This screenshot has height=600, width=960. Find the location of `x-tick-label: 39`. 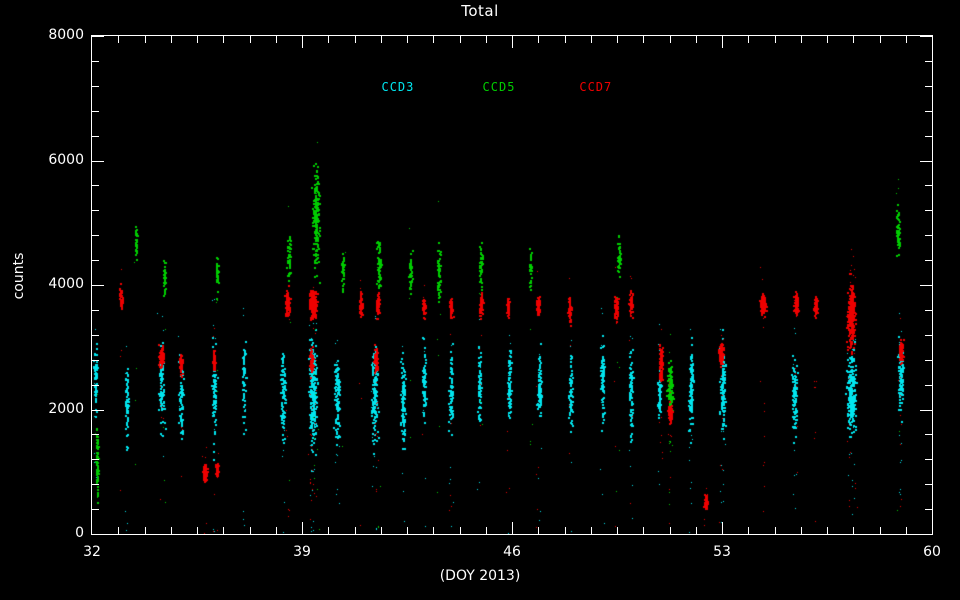

x-tick-label: 39 is located at coordinates (302, 552).